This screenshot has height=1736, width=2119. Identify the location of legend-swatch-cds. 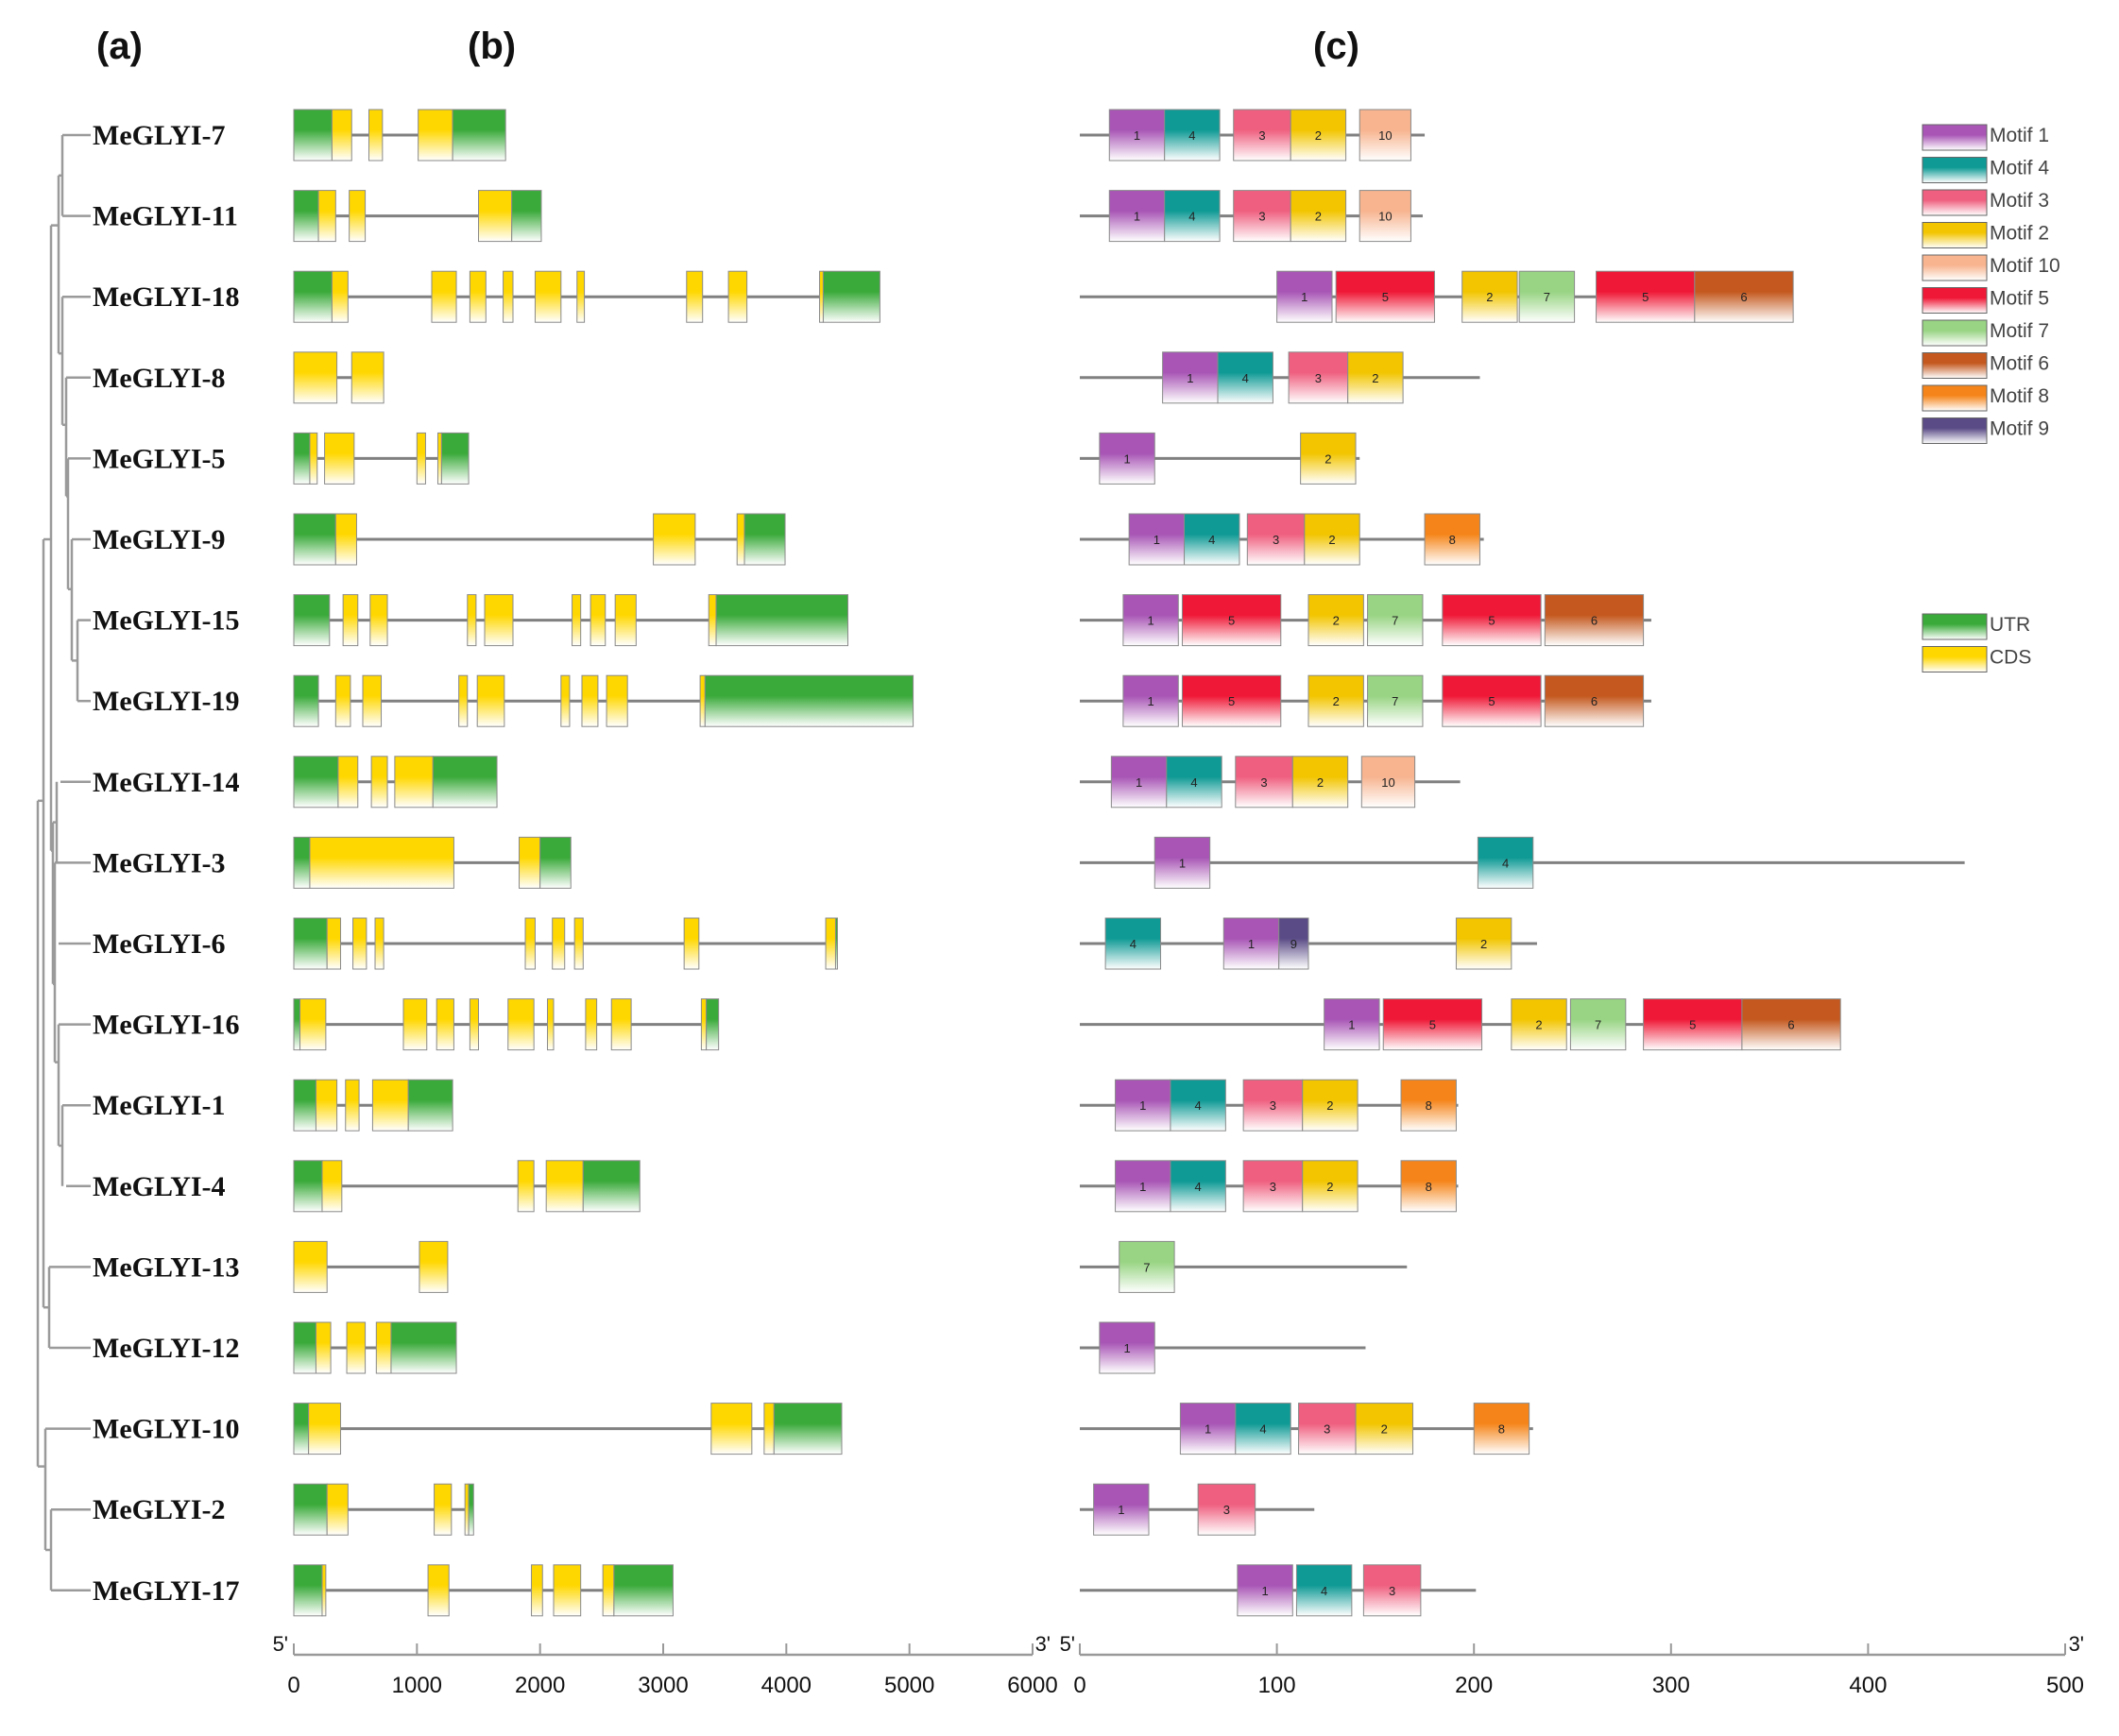
(1955, 659).